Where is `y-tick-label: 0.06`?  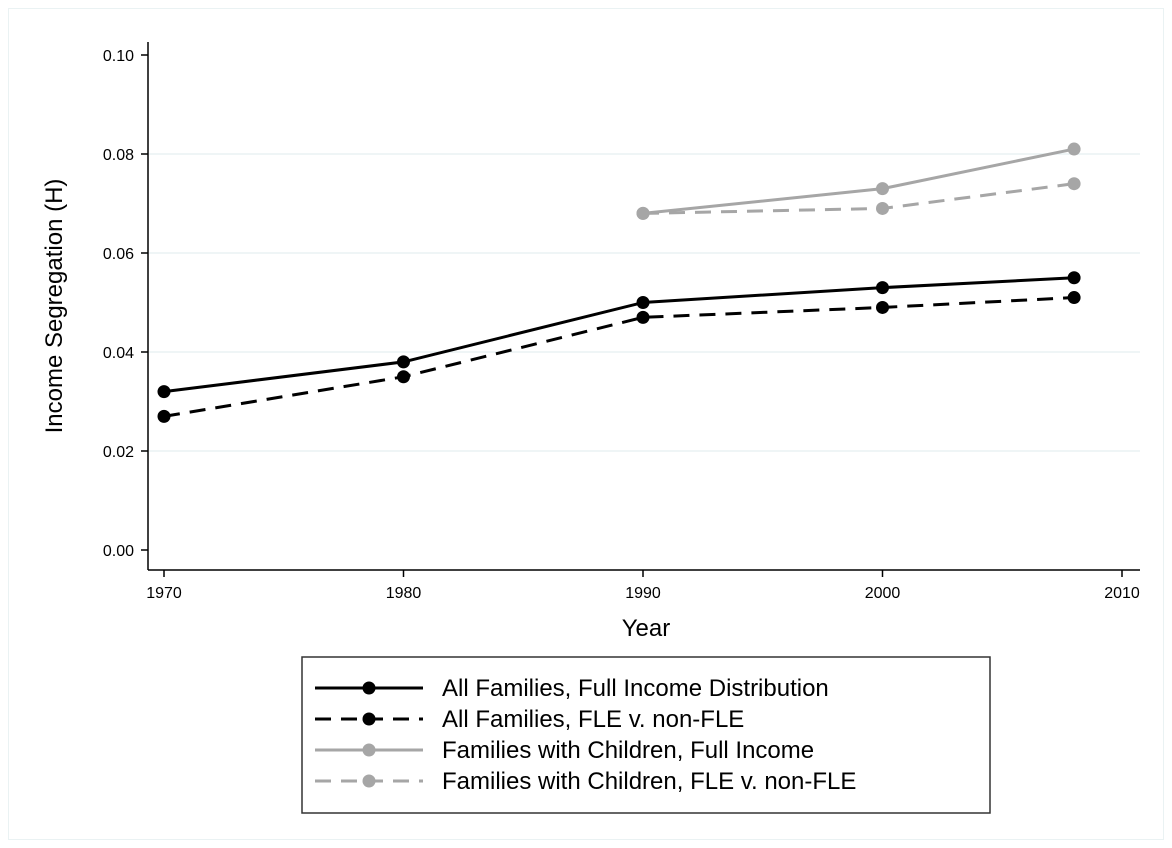 y-tick-label: 0.06 is located at coordinates (118, 254).